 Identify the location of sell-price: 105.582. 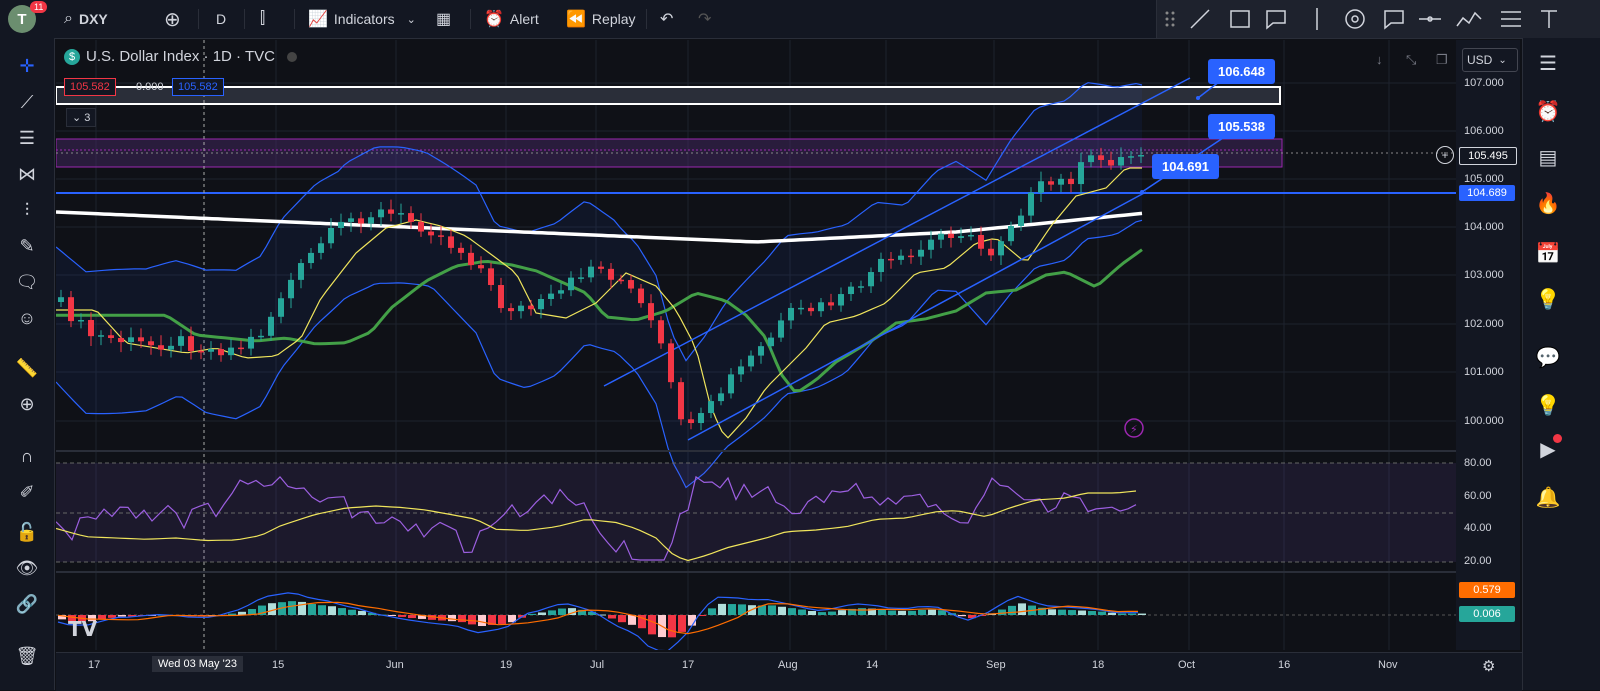
(90, 87).